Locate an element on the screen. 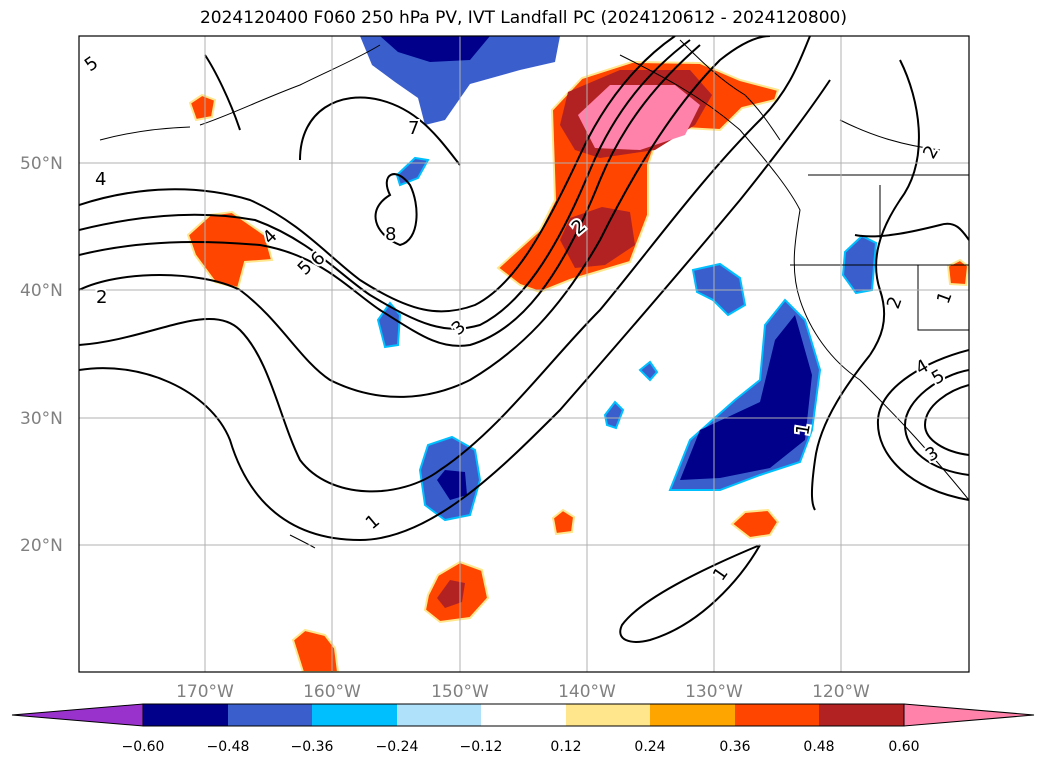 The image size is (1047, 765). lat-label-50n: 50°N is located at coordinates (41, 164).